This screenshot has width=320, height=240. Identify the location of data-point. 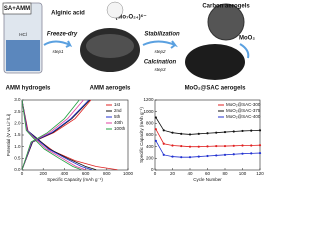
(260, 145).